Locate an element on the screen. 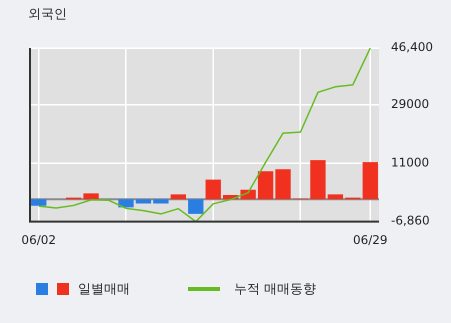 The width and height of the screenshot is (451, 323). y-tick-label: -6,860 is located at coordinates (410, 221).